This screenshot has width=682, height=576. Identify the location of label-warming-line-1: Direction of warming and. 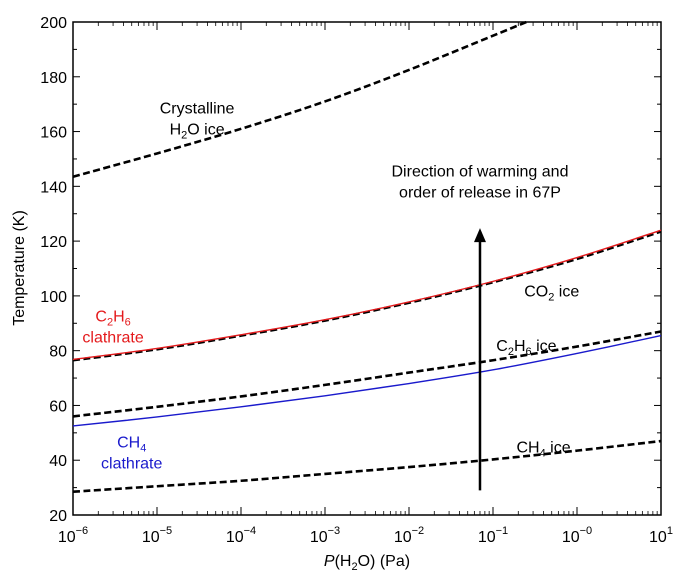
(480, 171).